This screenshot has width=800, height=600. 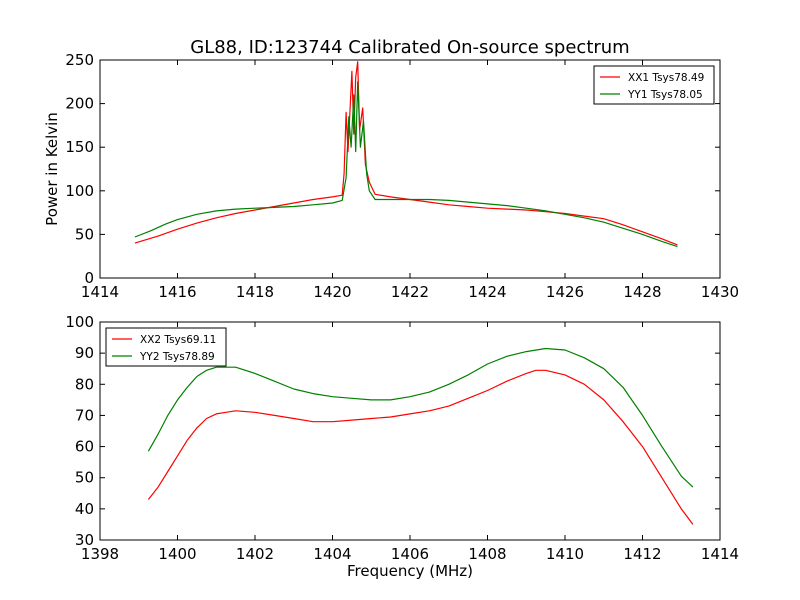 What do you see at coordinates (89, 278) in the screenshot?
I see `y-tick-label: 0` at bounding box center [89, 278].